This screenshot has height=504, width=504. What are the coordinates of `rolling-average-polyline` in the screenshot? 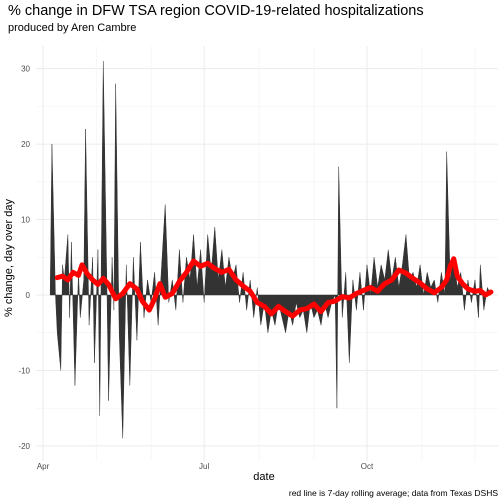 It's located at (274, 287).